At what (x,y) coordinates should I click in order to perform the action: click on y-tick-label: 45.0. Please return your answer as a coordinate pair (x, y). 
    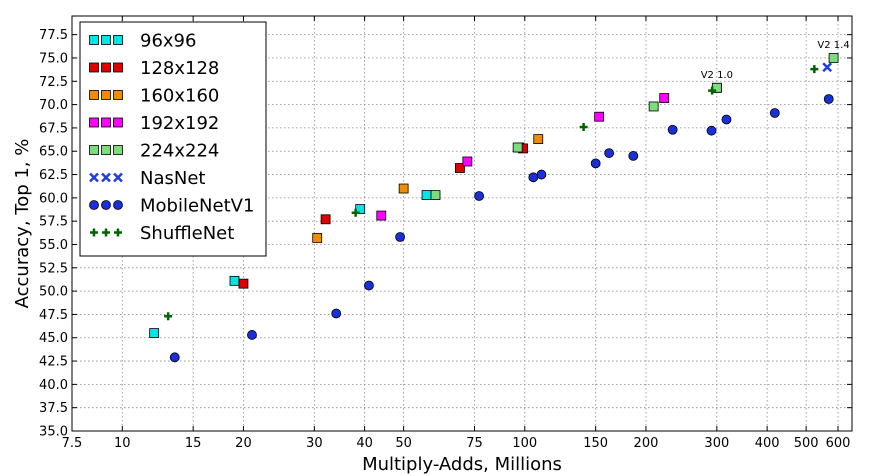
    Looking at the image, I should click on (53, 338).